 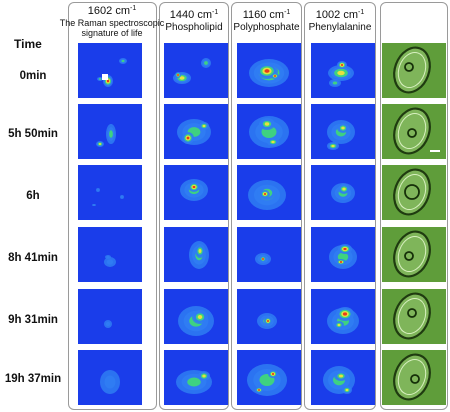 What do you see at coordinates (33, 379) in the screenshot?
I see `time-label-row-6: 19h 37min` at bounding box center [33, 379].